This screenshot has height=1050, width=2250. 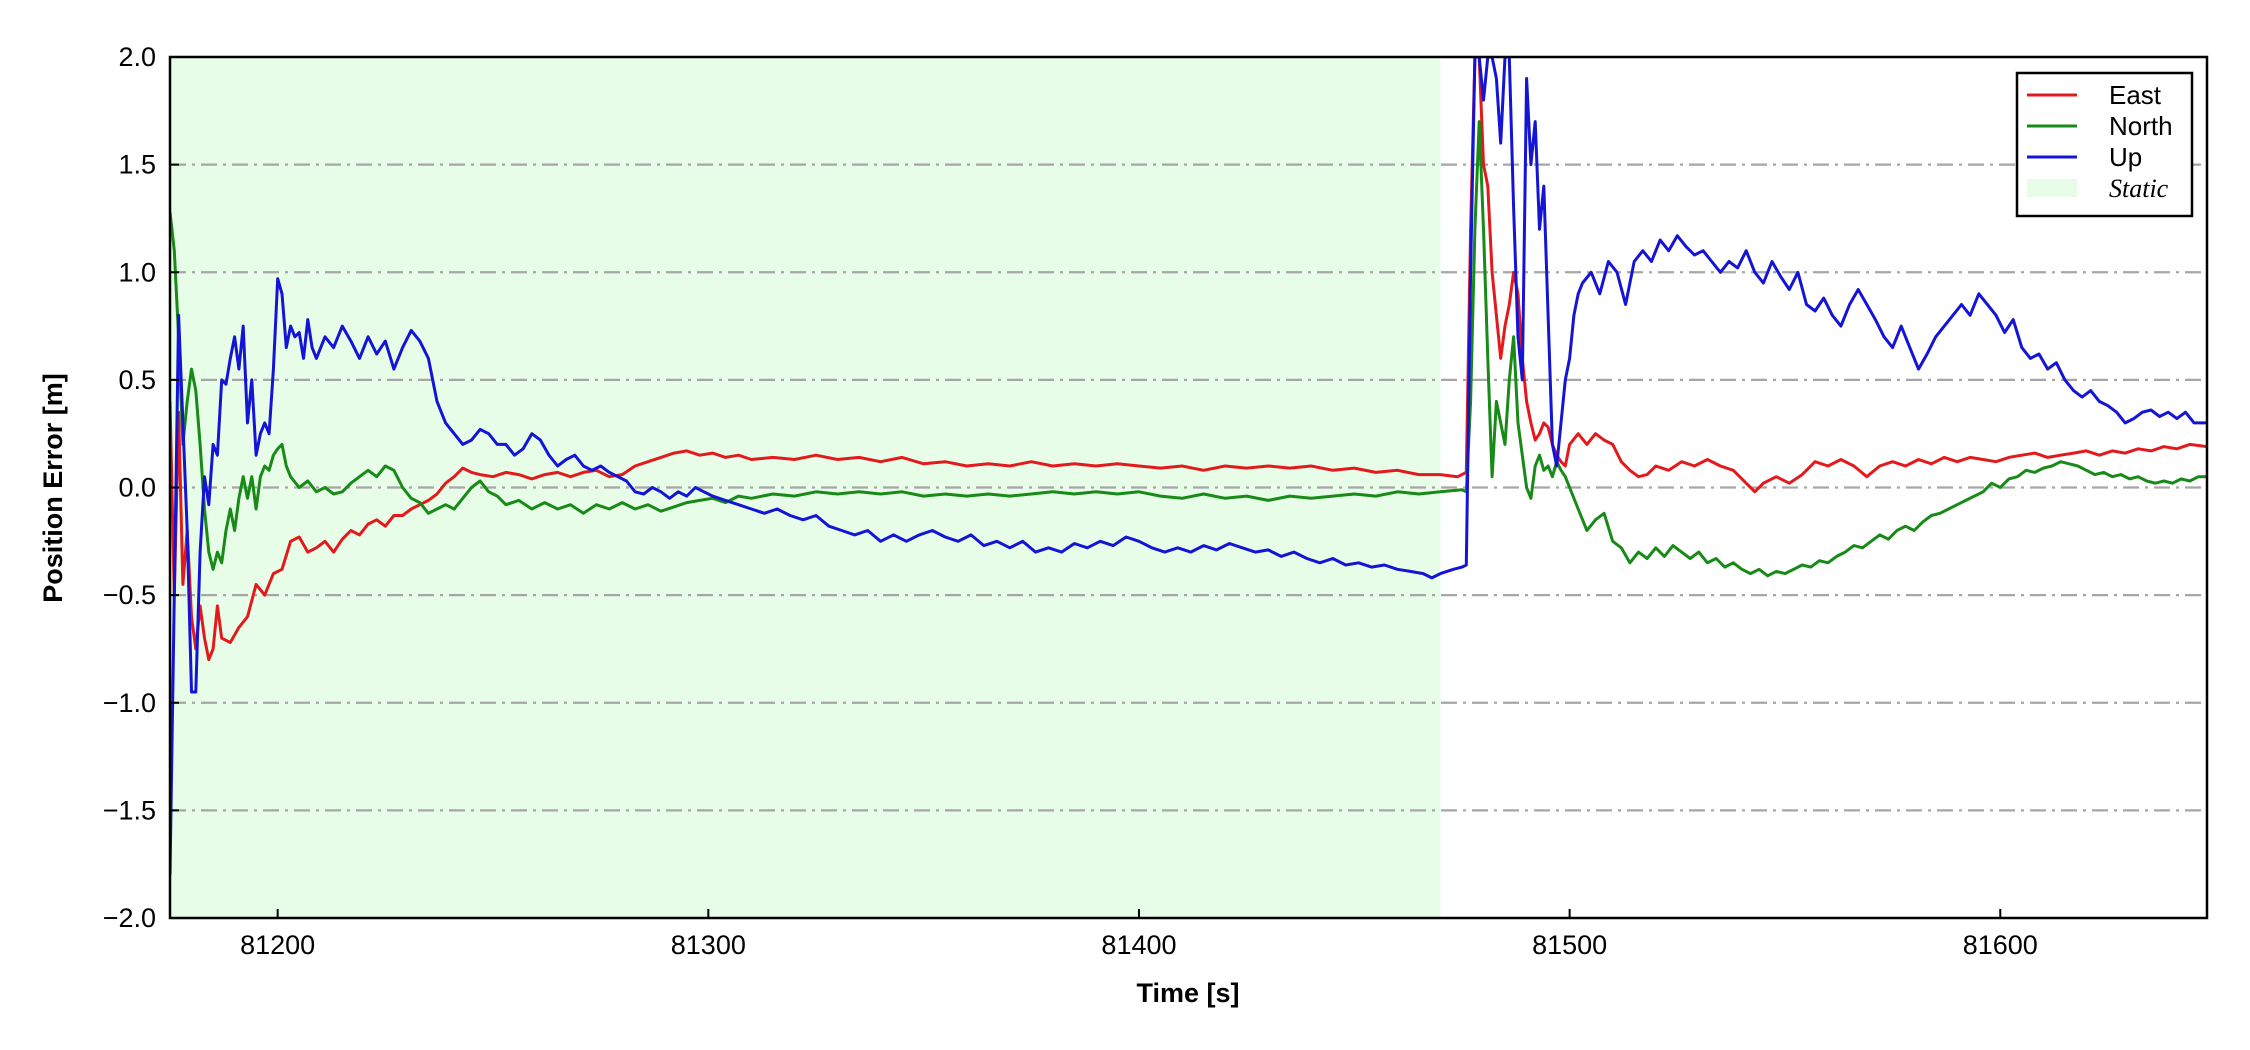 What do you see at coordinates (2125, 157) in the screenshot?
I see `legend-label-up: Up` at bounding box center [2125, 157].